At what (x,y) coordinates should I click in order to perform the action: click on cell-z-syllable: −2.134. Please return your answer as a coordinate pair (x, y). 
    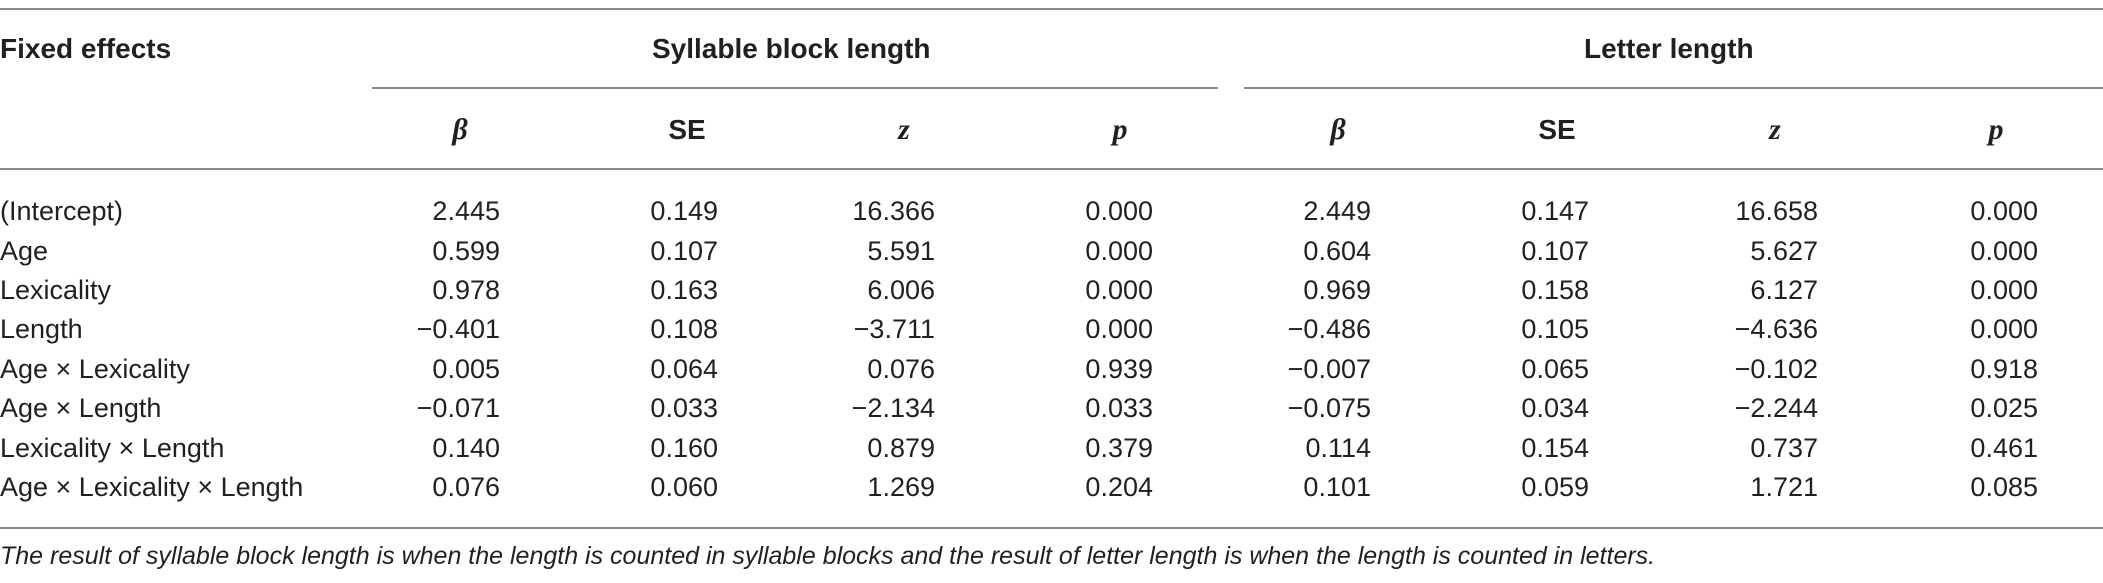
    Looking at the image, I should click on (893, 408).